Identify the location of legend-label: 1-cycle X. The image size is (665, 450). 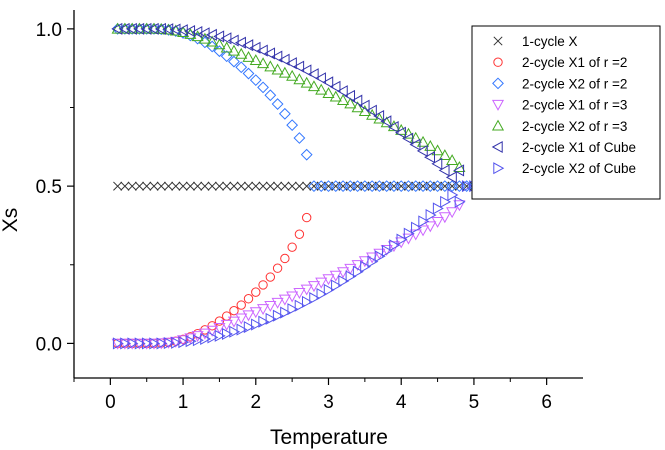
(550, 41).